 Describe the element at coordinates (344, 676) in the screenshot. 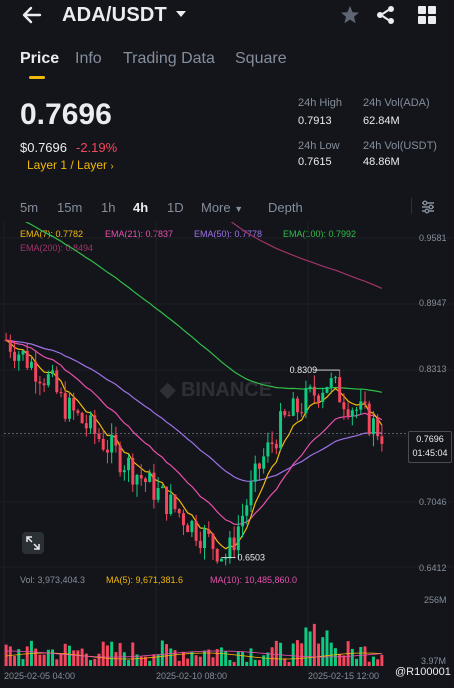

I see `x-tick: 2025-02-15 12:00` at that location.